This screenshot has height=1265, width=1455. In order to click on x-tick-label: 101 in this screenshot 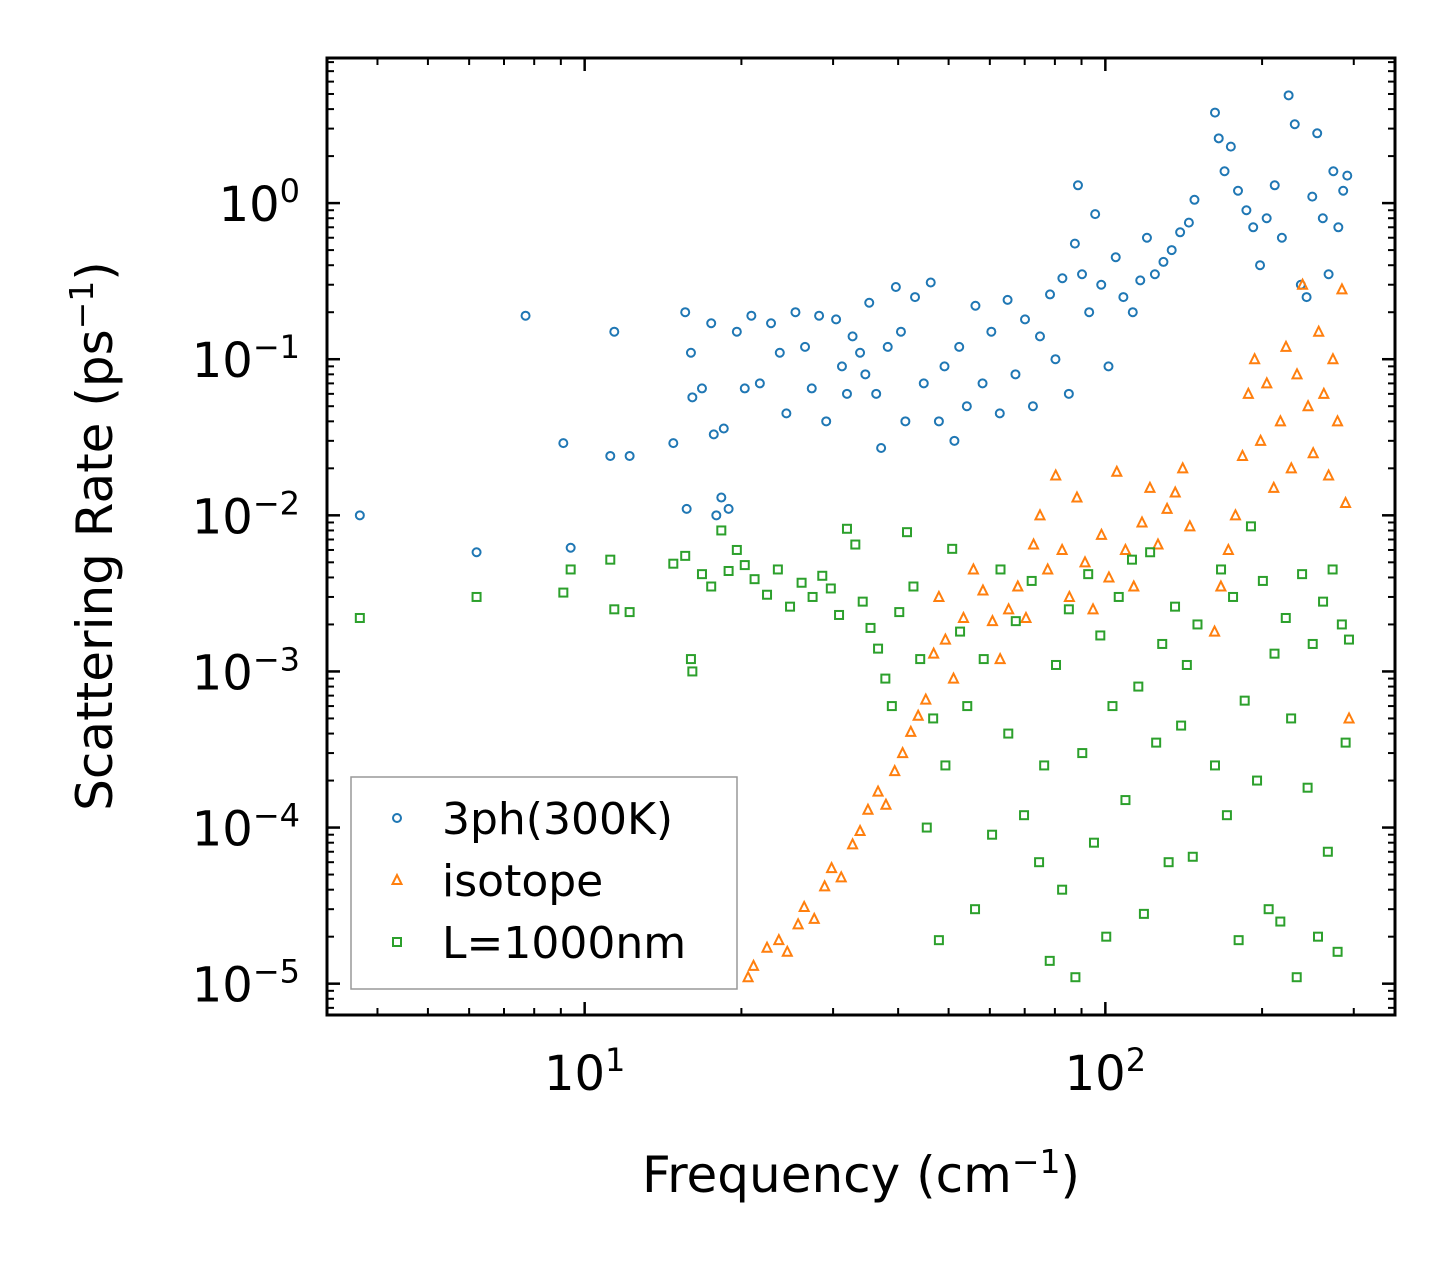, I will do `click(584, 1071)`.